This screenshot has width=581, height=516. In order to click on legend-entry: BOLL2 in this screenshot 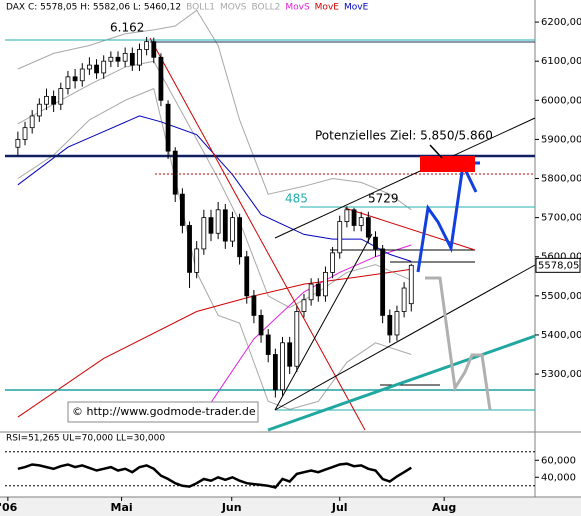, I will do `click(266, 8)`.